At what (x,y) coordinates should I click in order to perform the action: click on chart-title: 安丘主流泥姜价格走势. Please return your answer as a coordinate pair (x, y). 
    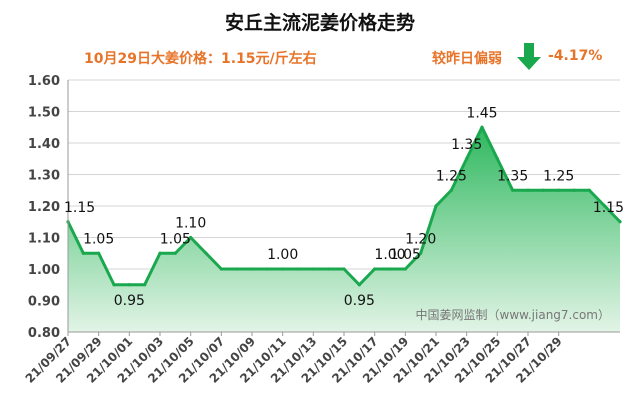
    Looking at the image, I should click on (319, 23).